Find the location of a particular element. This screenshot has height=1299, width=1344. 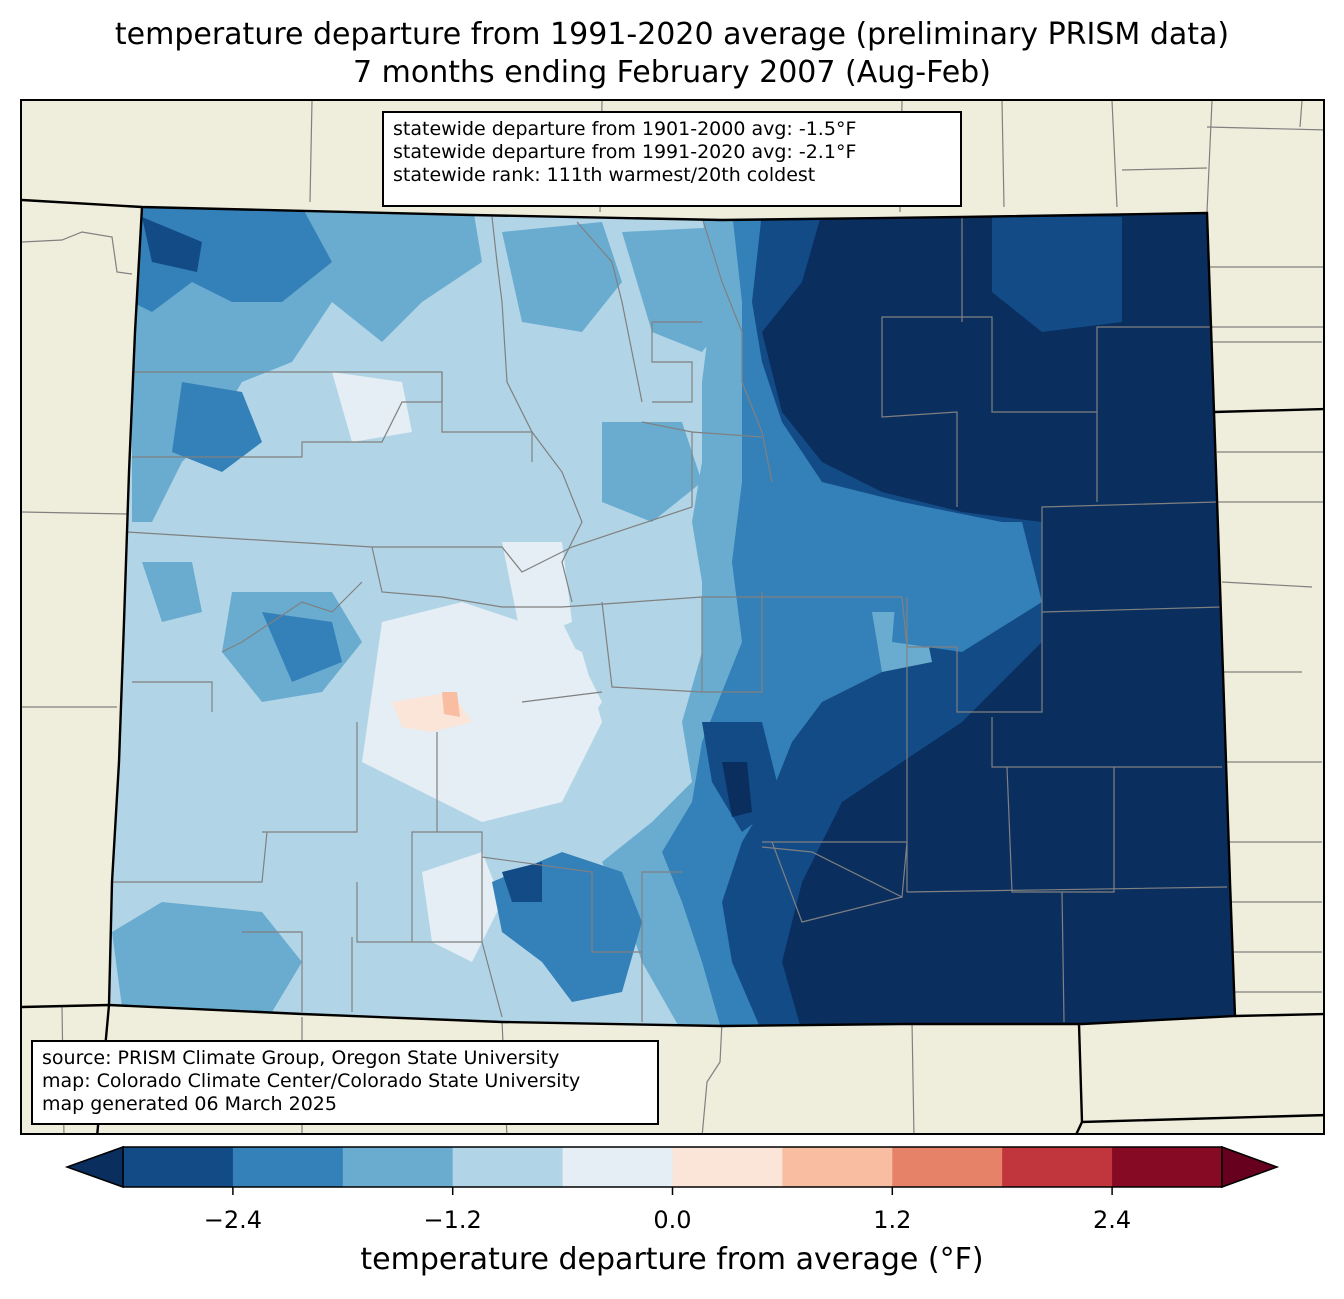

colorbar-tick-label: 0.0 is located at coordinates (672, 1220).